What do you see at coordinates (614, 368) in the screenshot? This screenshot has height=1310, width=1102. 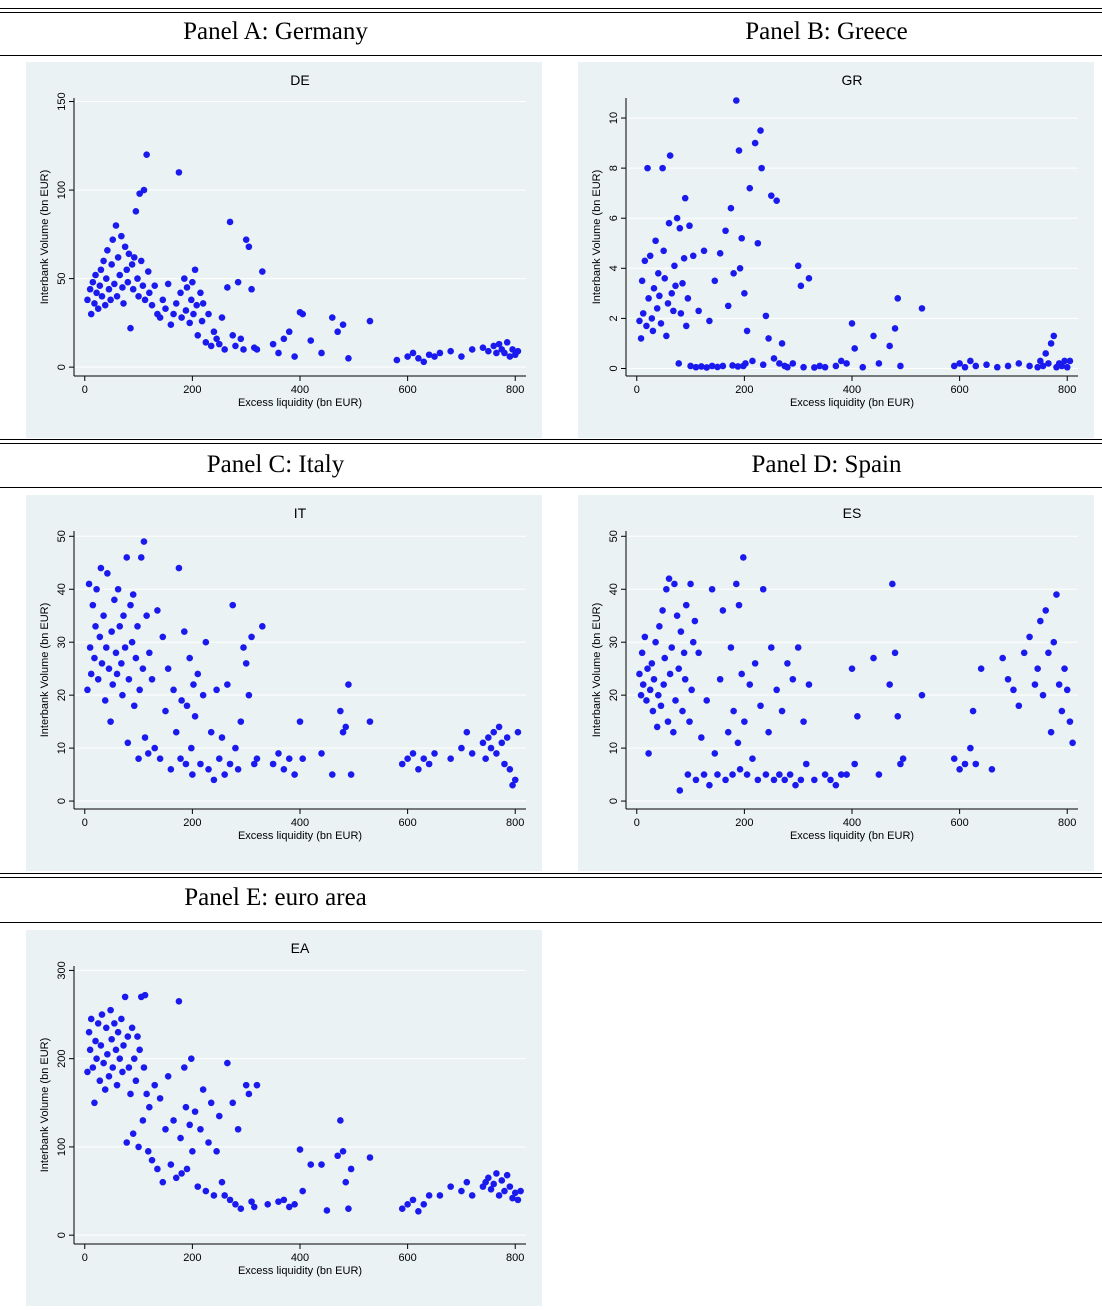 I see `y-tick-label: 0` at bounding box center [614, 368].